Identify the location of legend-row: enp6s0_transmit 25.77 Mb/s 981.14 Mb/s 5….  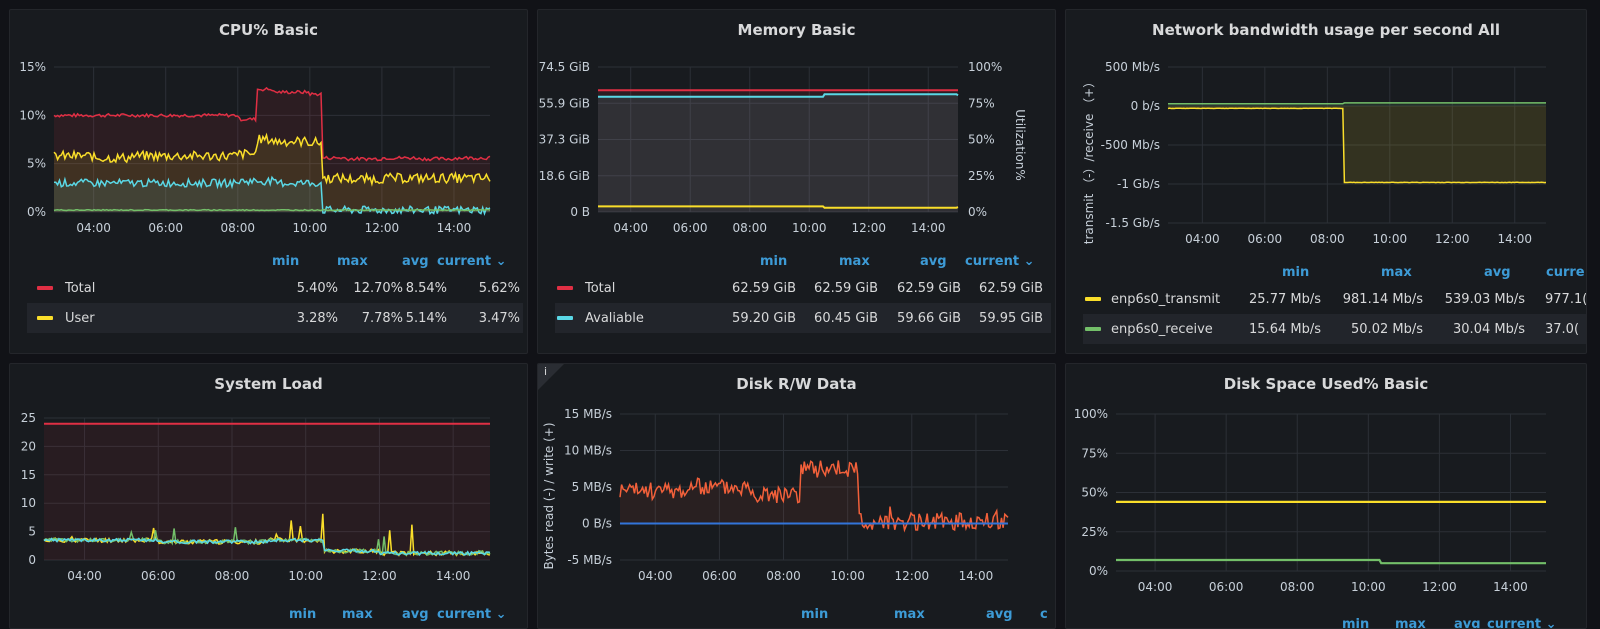
(1335, 299).